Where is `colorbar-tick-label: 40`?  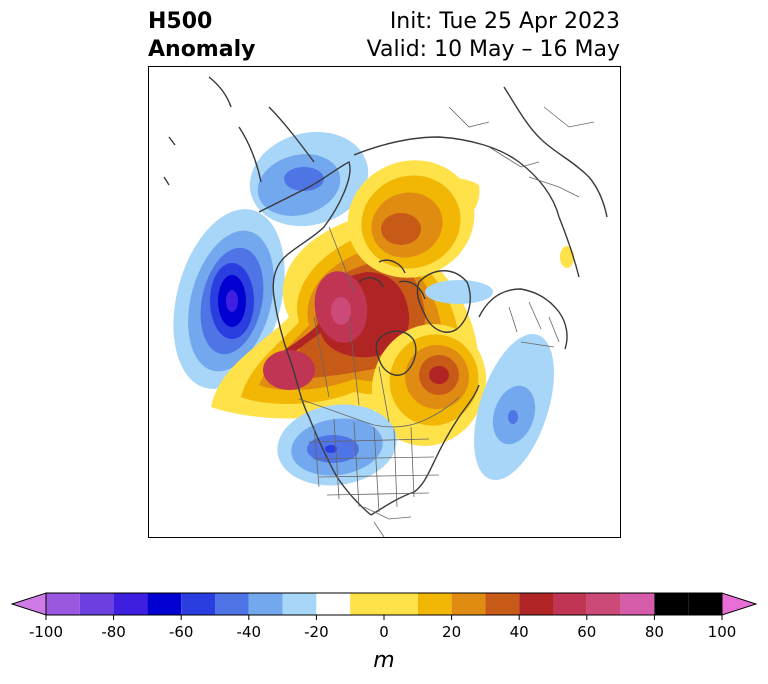 colorbar-tick-label: 40 is located at coordinates (519, 632).